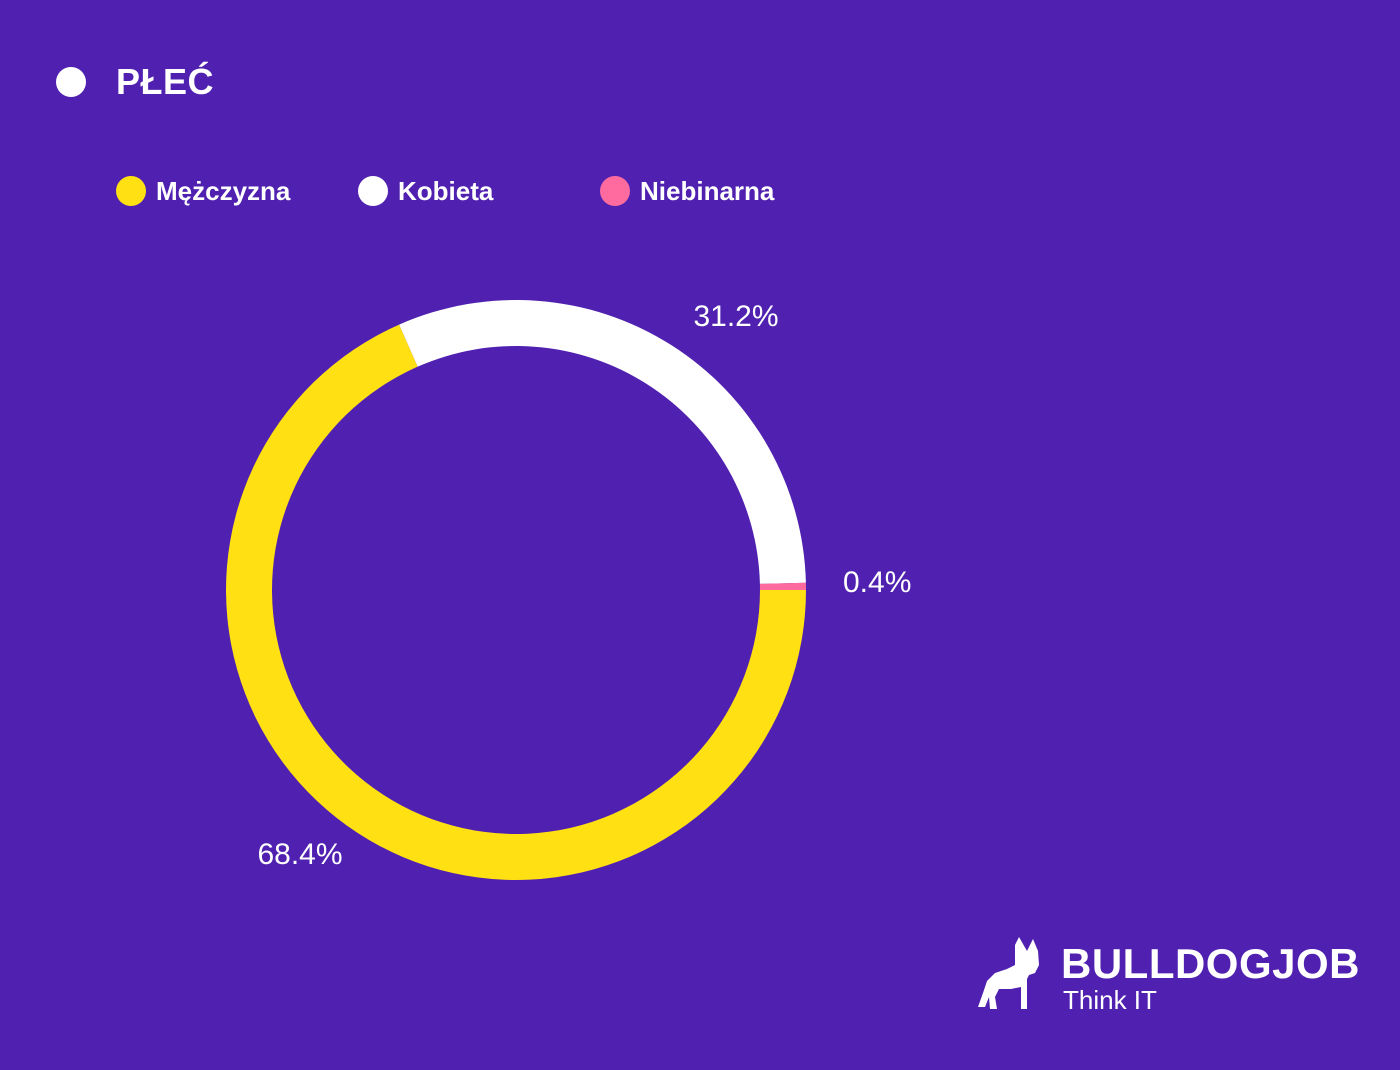 This screenshot has height=1070, width=1400. I want to click on bulldog-logo-icon, so click(1008, 973).